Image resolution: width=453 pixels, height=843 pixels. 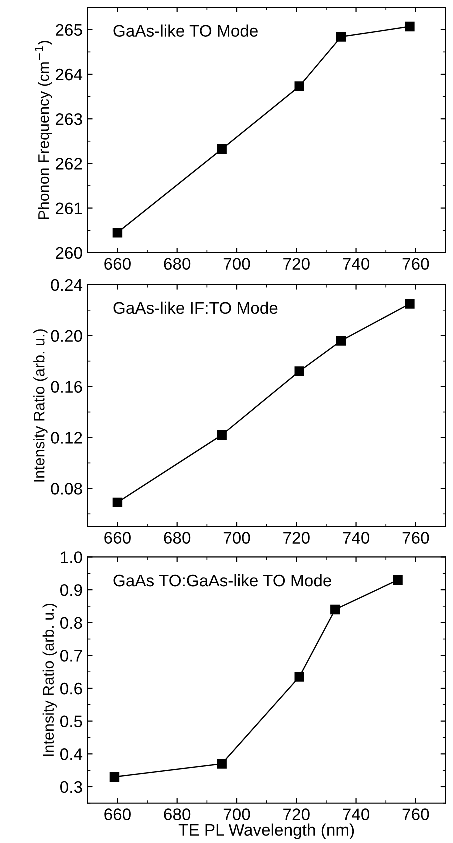 What do you see at coordinates (186, 30) in the screenshot?
I see `annotation: GaAs-like TO Mode` at bounding box center [186, 30].